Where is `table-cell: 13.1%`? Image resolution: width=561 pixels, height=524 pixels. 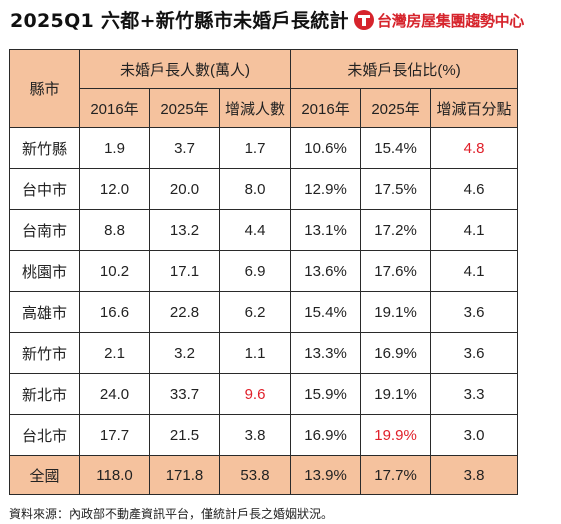
table-cell: 13.1% is located at coordinates (326, 230).